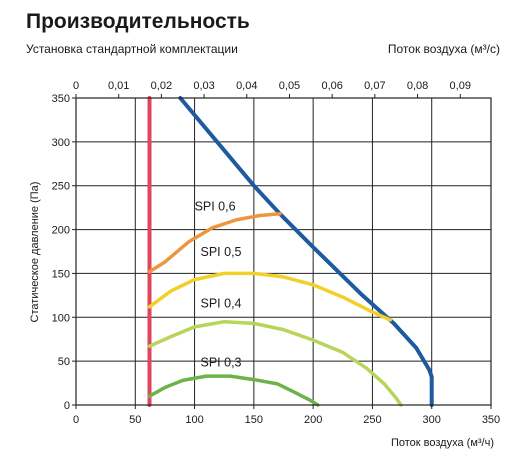  I want to click on top-axis-label: Поток воздуха (м³/с), so click(444, 49).